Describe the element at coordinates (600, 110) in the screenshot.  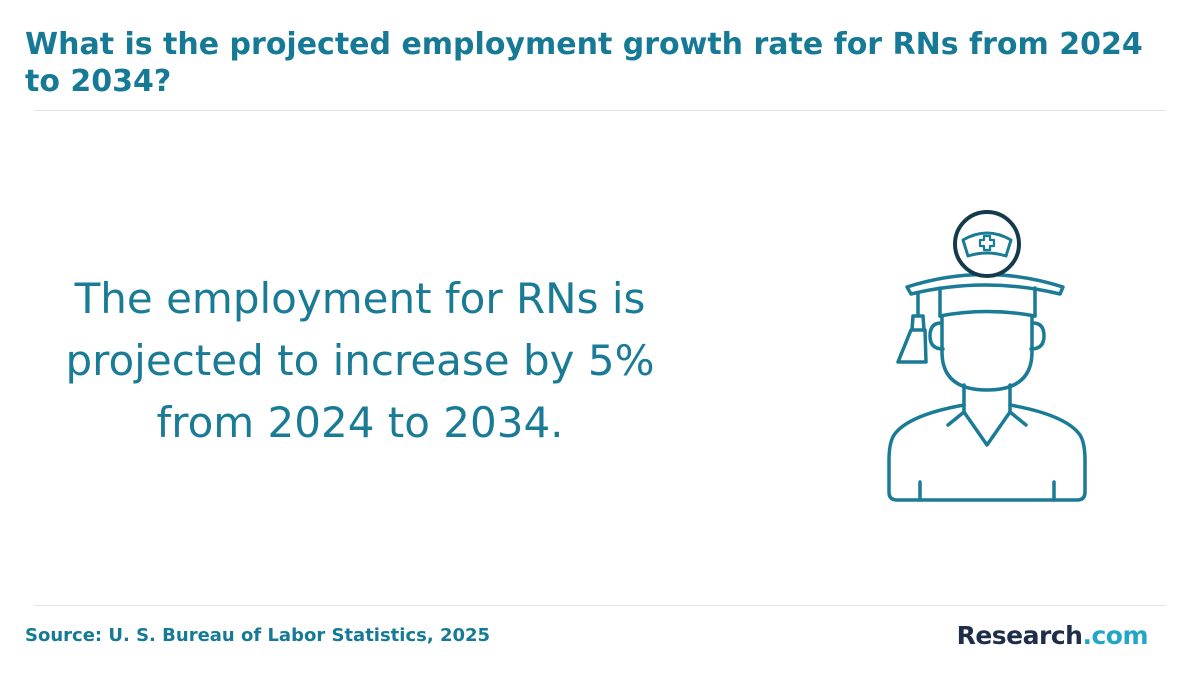
I see `top-divider` at that location.